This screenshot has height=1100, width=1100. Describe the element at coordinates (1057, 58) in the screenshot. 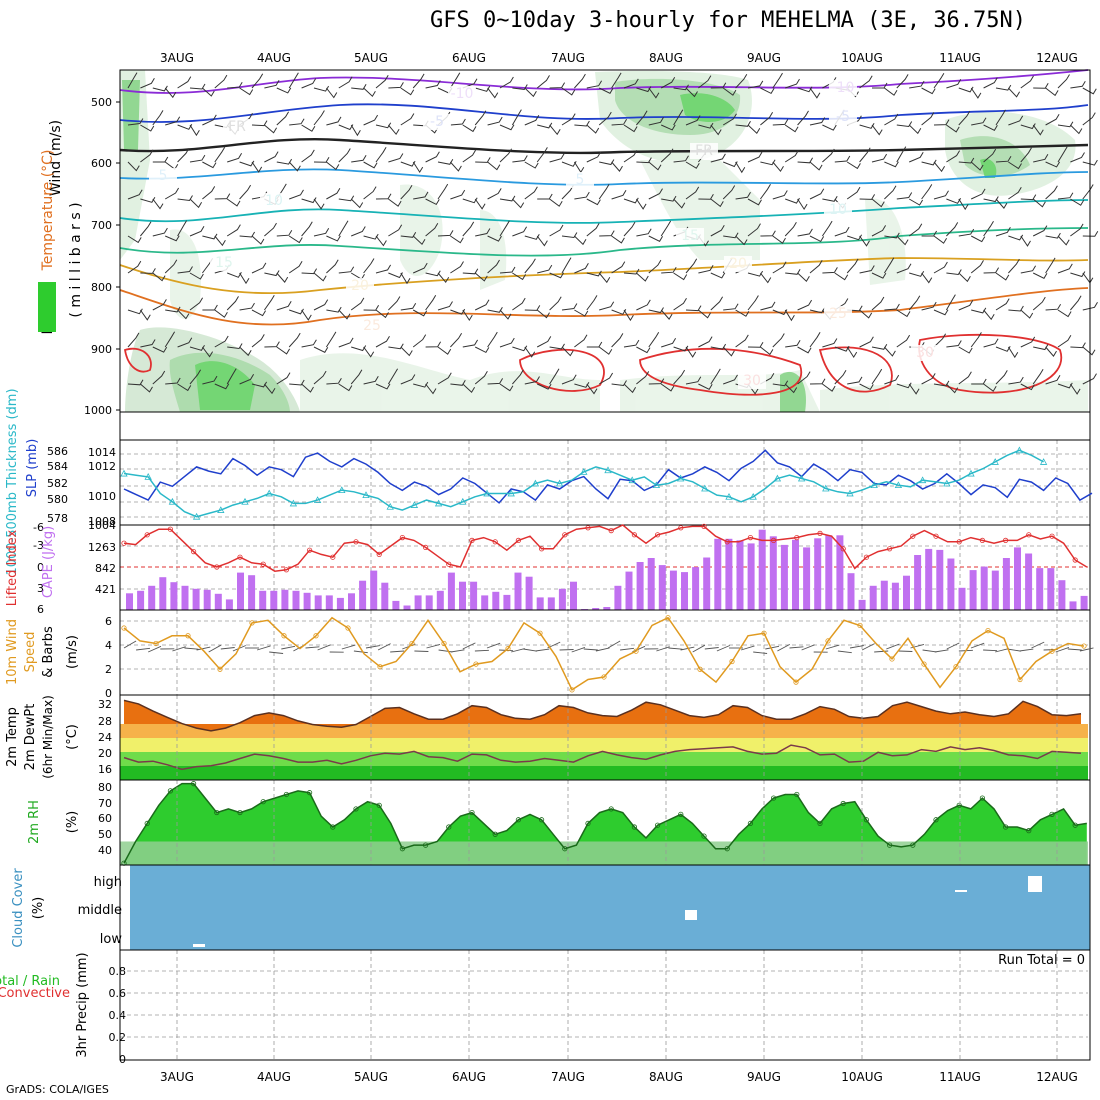

I see `date-label-top: 12AUG` at that location.